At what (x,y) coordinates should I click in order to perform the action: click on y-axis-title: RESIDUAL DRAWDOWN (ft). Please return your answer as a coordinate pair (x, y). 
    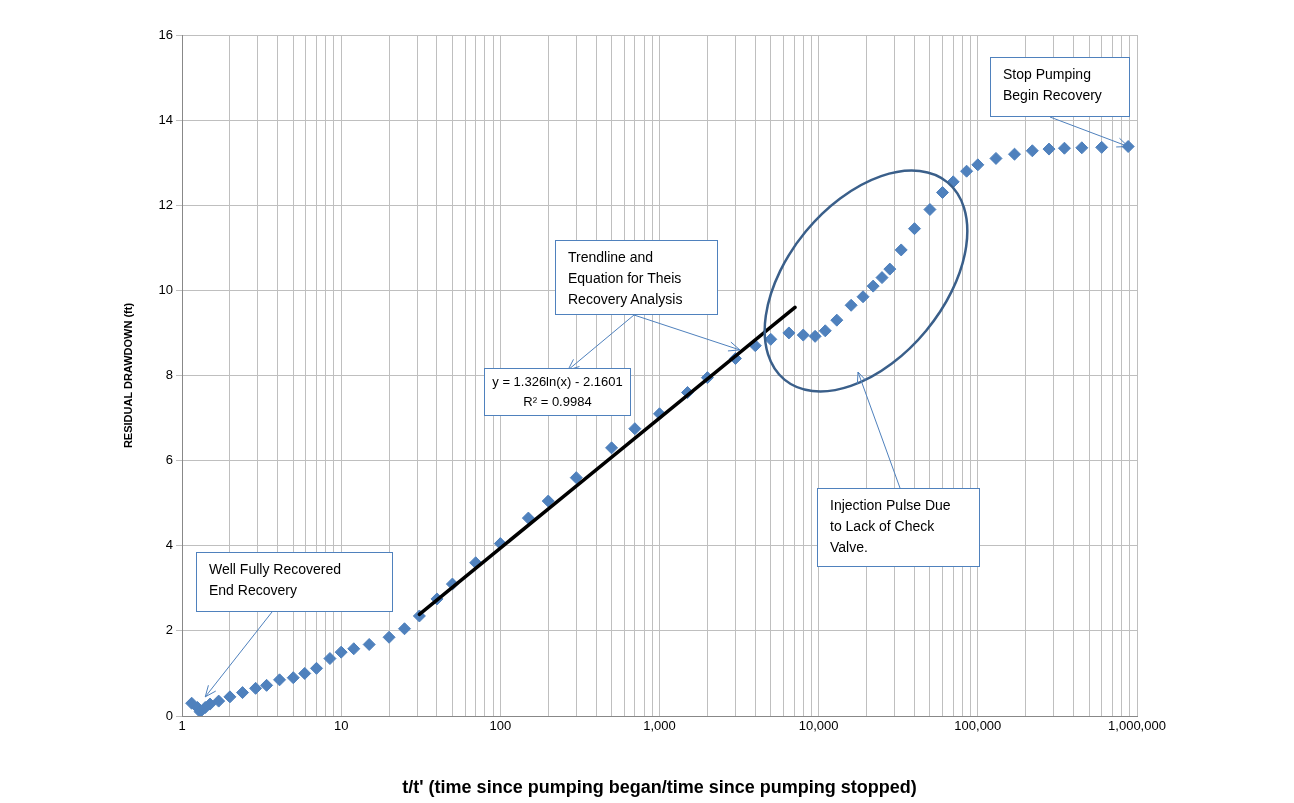
    Looking at the image, I should click on (127, 375).